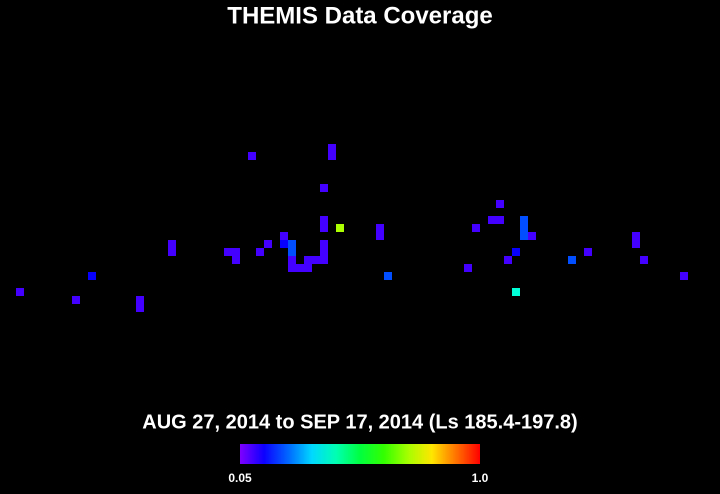 The height and width of the screenshot is (494, 720). What do you see at coordinates (359, 15) in the screenshot?
I see `chart-title: THEMIS Data Coverage` at bounding box center [359, 15].